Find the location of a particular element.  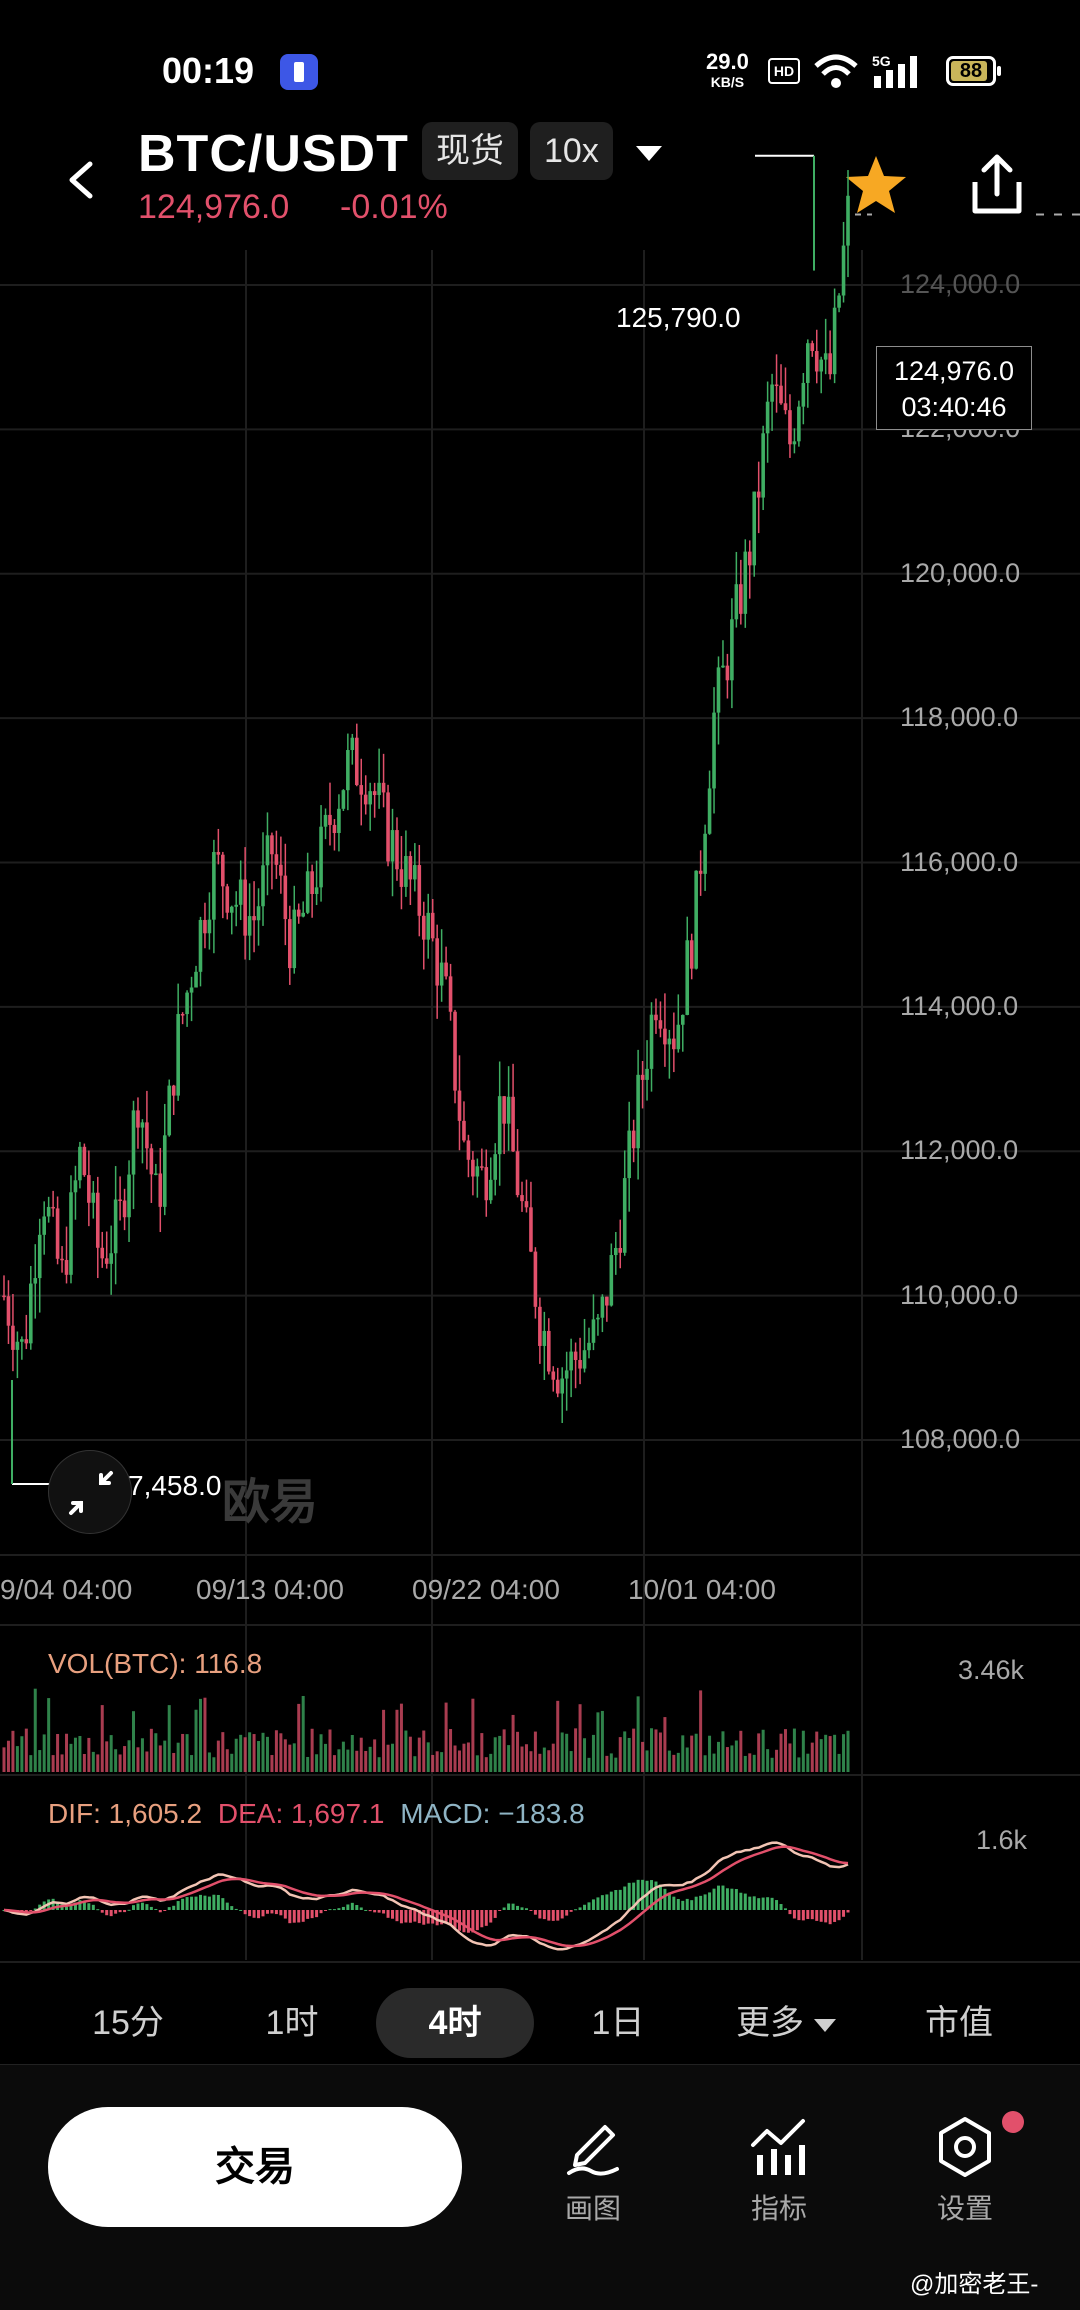

tab-1d: 1日 is located at coordinates (618, 2023).